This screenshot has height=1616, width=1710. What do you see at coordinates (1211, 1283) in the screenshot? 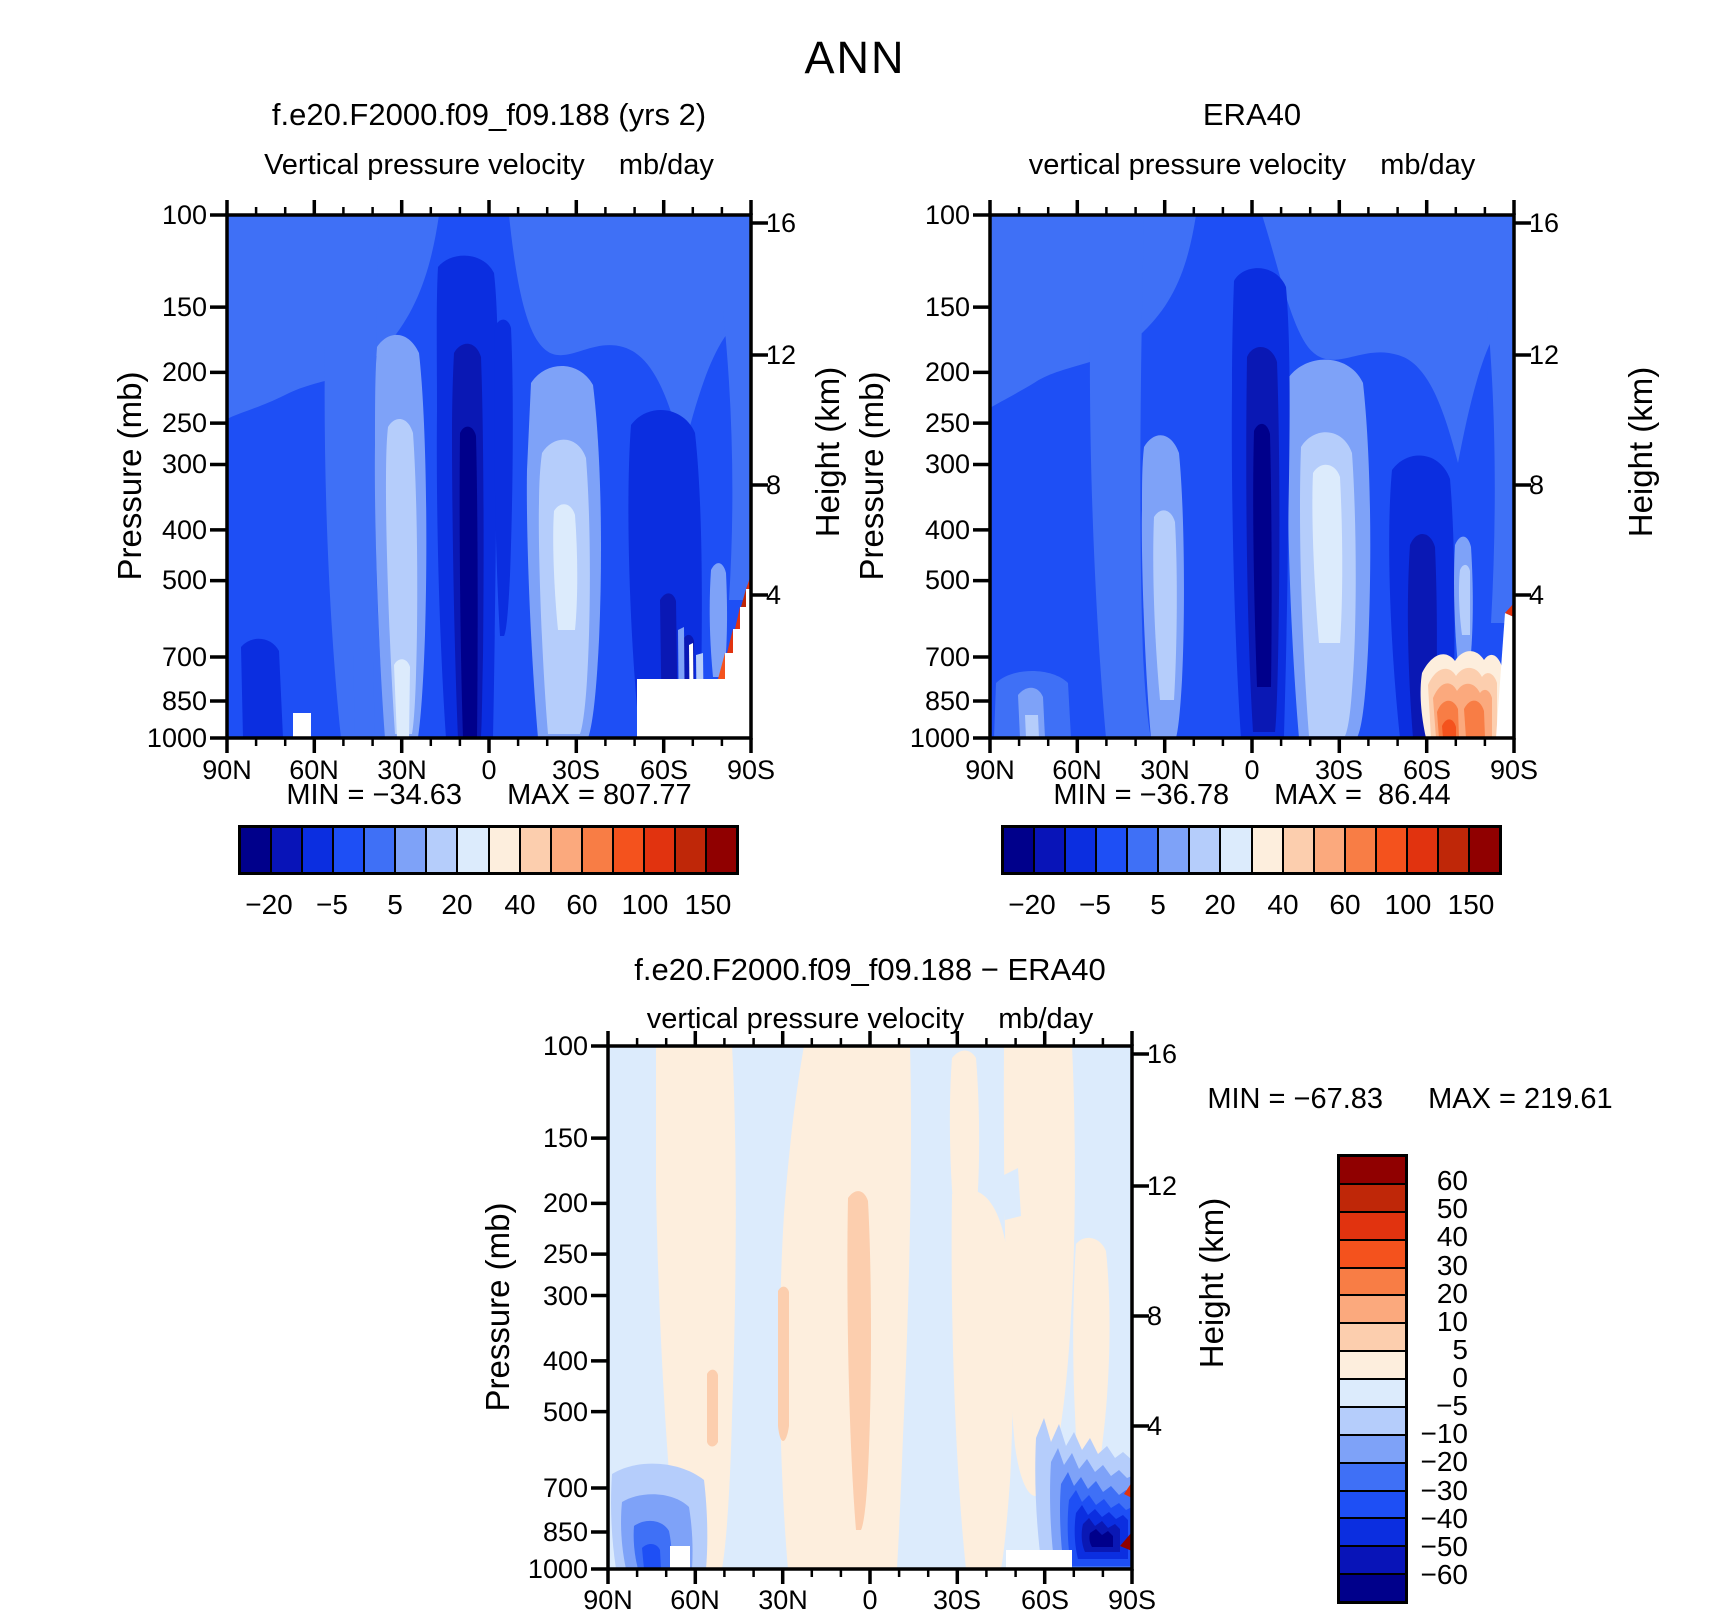
I see `diff-height-axis-label: Height (km)` at bounding box center [1211, 1283].